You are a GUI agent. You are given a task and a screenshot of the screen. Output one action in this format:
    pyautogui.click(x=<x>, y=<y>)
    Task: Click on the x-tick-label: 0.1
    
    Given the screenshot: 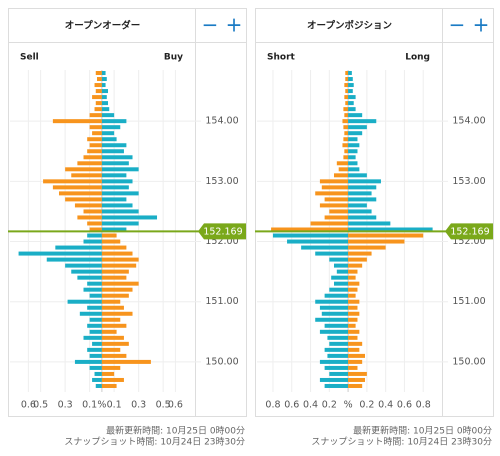 What is the action you would take?
    pyautogui.click(x=89, y=405)
    